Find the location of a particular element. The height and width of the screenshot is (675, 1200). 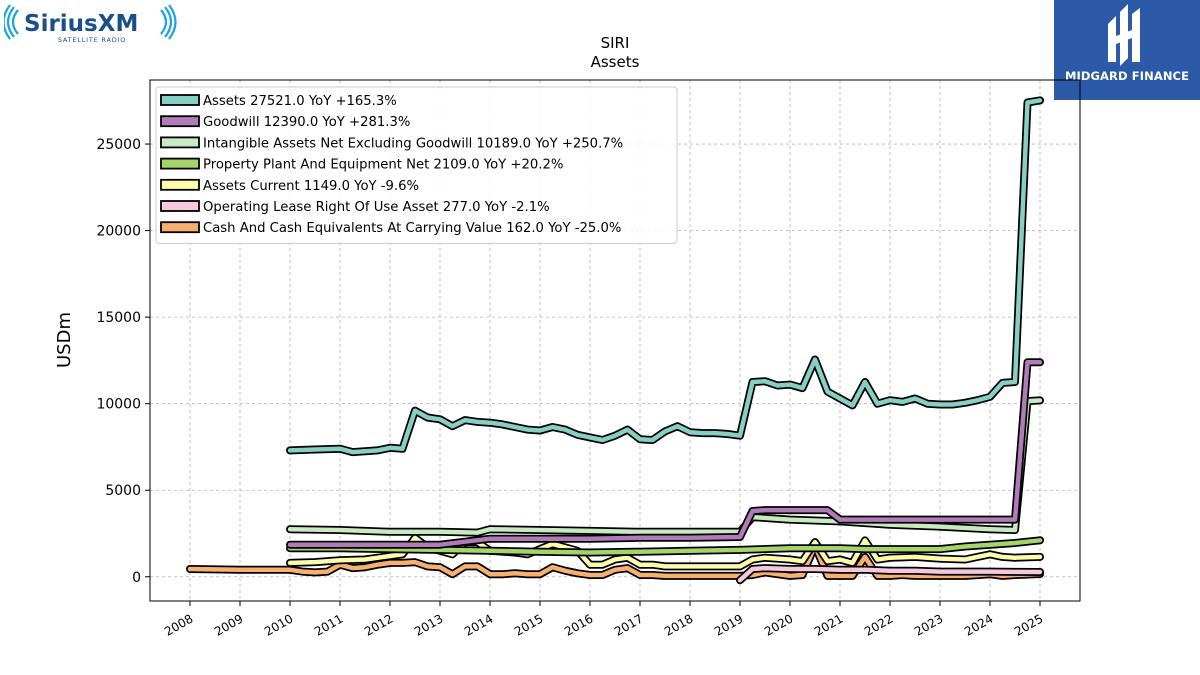

series-intangibles-line is located at coordinates (665, 466).